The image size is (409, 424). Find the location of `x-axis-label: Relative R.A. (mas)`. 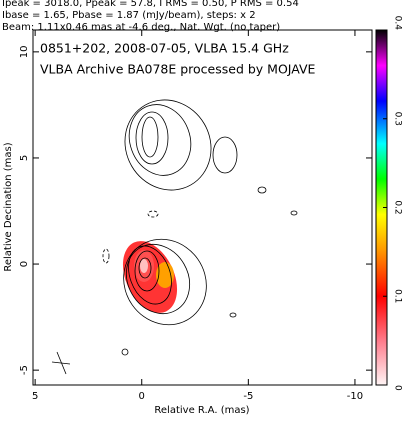

x-axis-label: Relative R.A. (mas) is located at coordinates (201, 410).